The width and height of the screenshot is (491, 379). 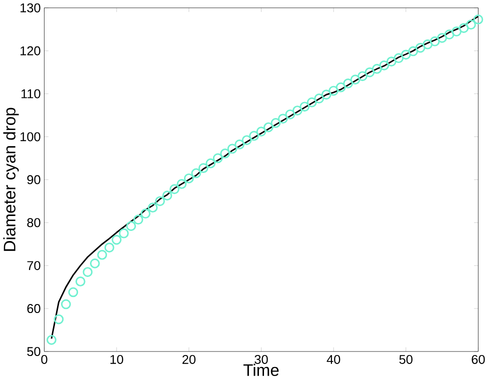 What do you see at coordinates (33, 179) in the screenshot?
I see `y-tick-label: 90` at bounding box center [33, 179].